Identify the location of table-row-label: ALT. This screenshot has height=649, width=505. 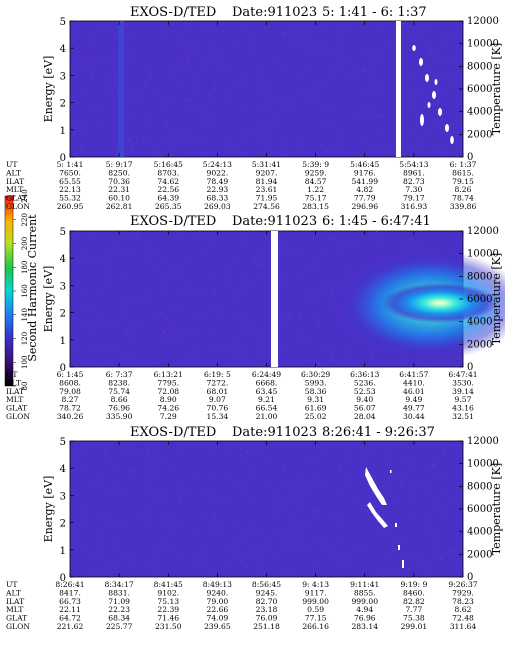
(13, 592).